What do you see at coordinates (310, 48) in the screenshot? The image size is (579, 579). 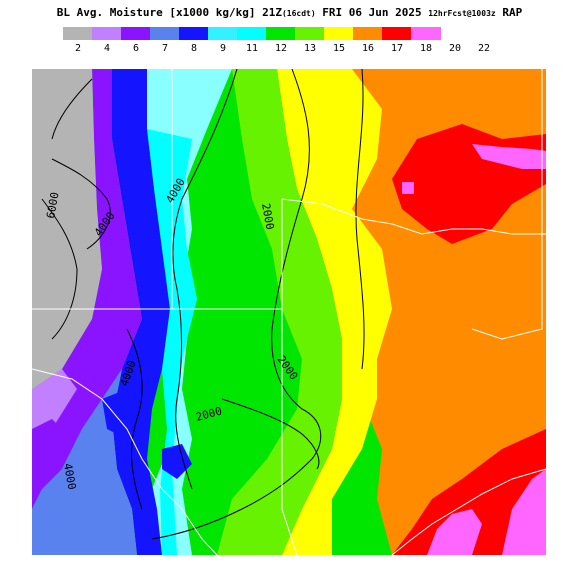 I see `legend-tick-label: 13` at bounding box center [310, 48].